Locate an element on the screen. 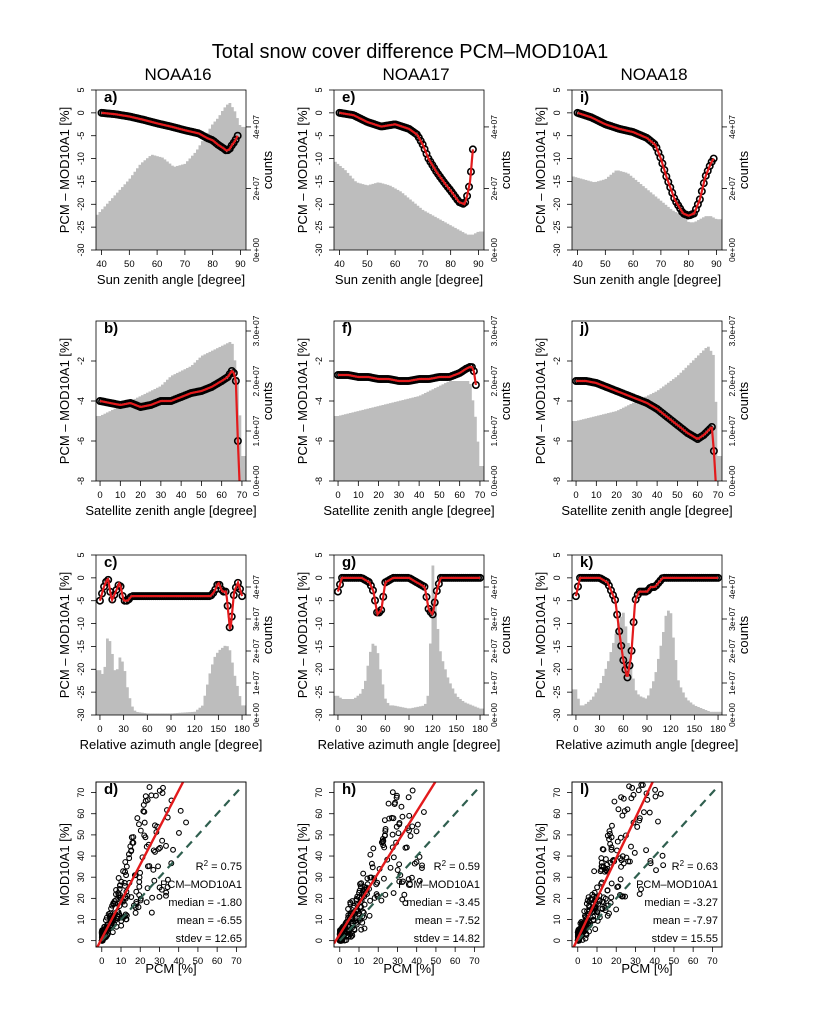 The width and height of the screenshot is (820, 1029). x-tick-label: 50 is located at coordinates (439, 495).